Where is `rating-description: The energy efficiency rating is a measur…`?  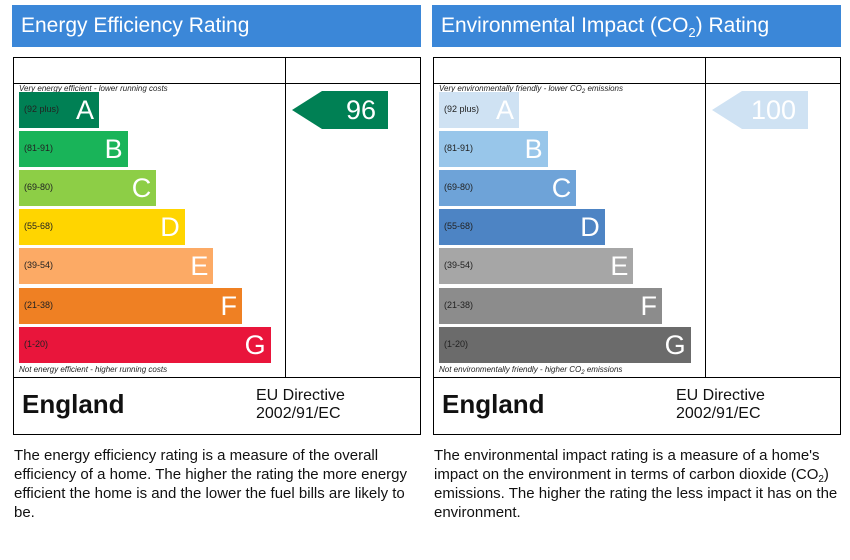
rating-description: The energy efficiency rating is a measur… is located at coordinates (211, 484).